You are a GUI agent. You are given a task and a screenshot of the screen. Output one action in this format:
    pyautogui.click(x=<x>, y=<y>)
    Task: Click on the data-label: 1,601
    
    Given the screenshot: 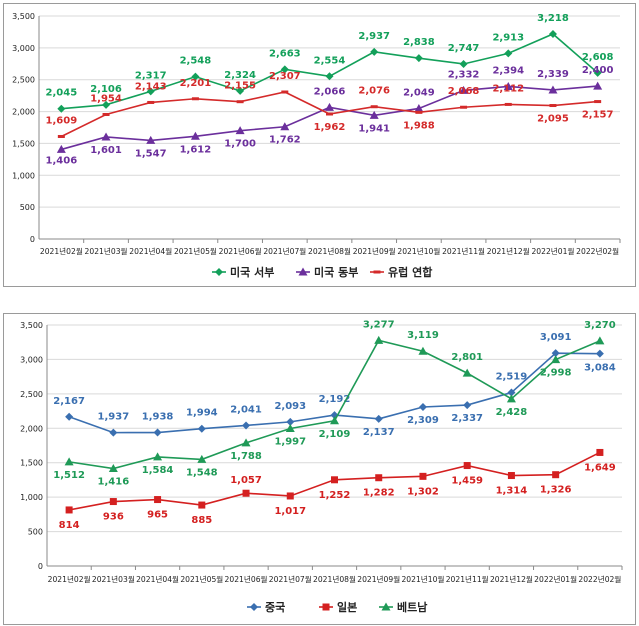 What is the action you would take?
    pyautogui.click(x=106, y=150)
    